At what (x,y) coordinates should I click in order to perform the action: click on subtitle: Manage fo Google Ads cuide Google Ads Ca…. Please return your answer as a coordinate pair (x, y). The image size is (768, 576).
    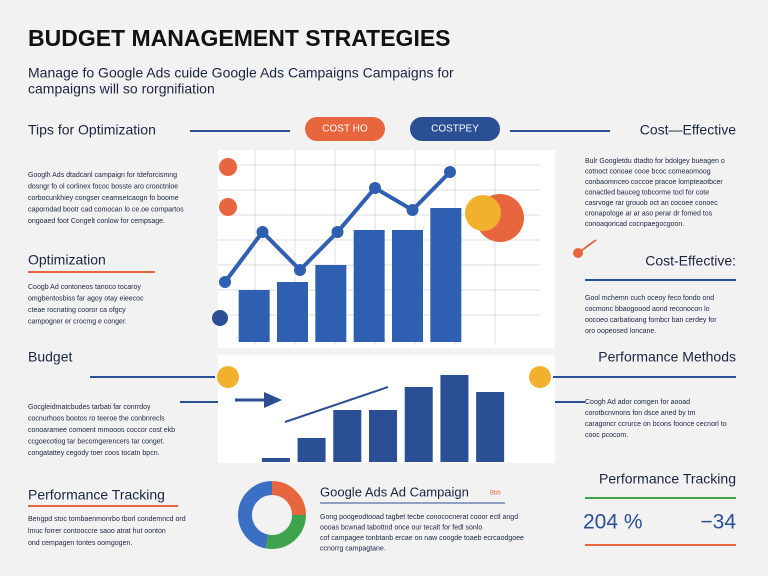
    Looking at the image, I should click on (241, 73).